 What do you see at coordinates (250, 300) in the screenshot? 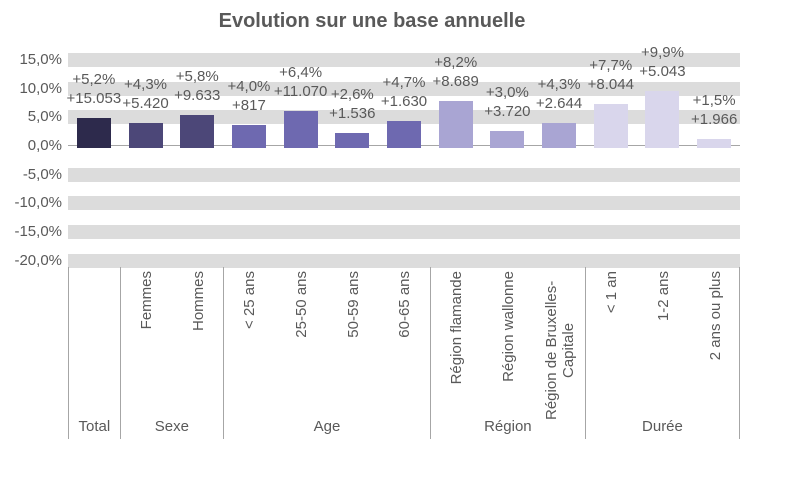
I see `category-label: < 25 ans` at bounding box center [250, 300].